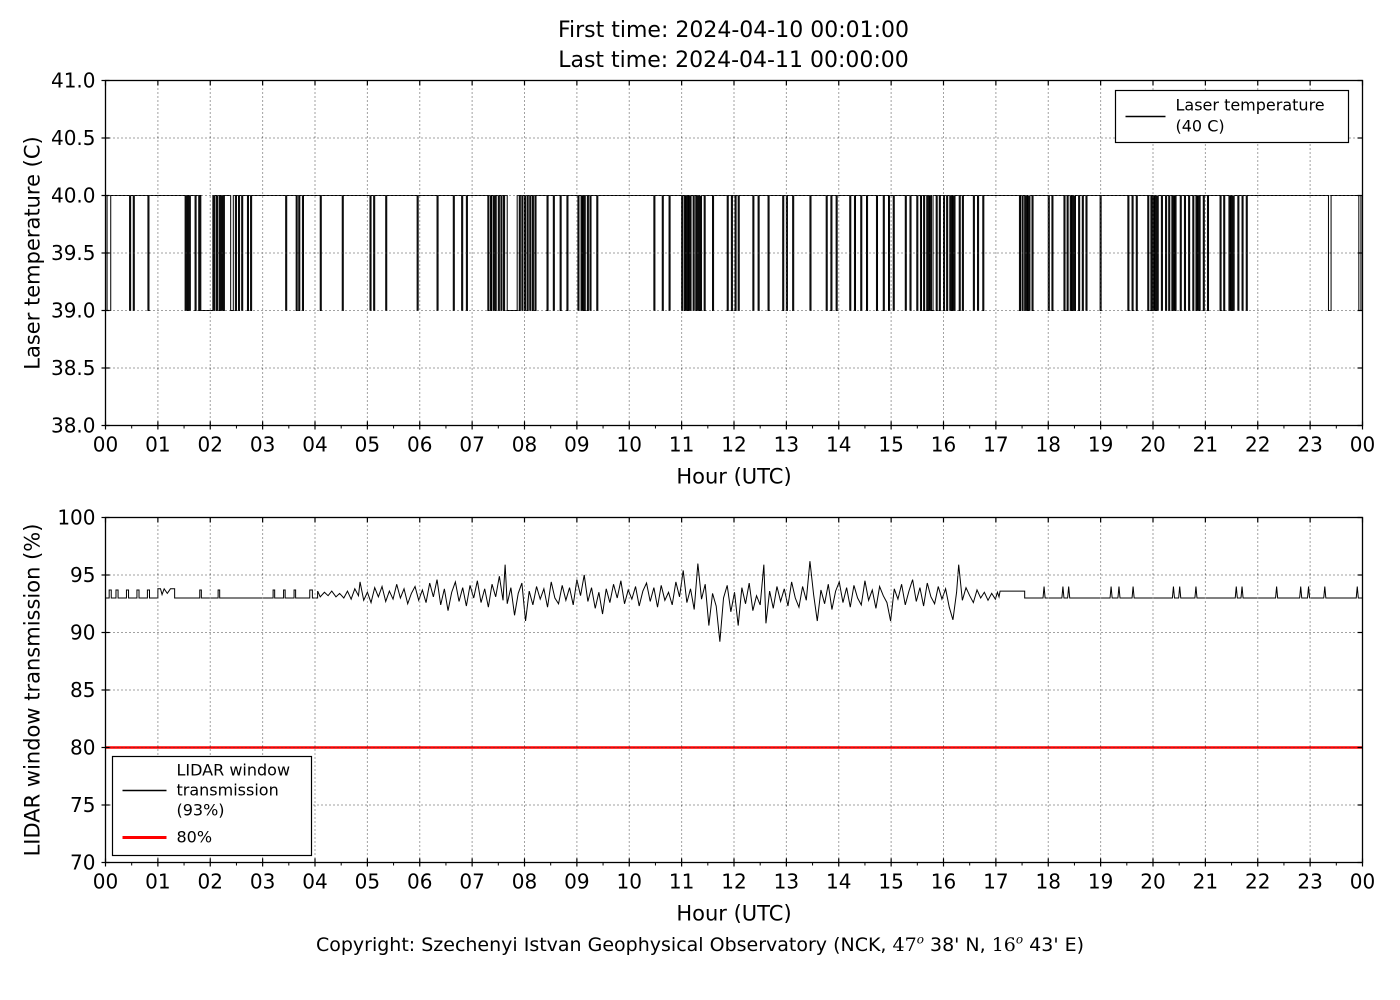 This screenshot has width=1400, height=1000. I want to click on legend-label: 80%, so click(195, 837).